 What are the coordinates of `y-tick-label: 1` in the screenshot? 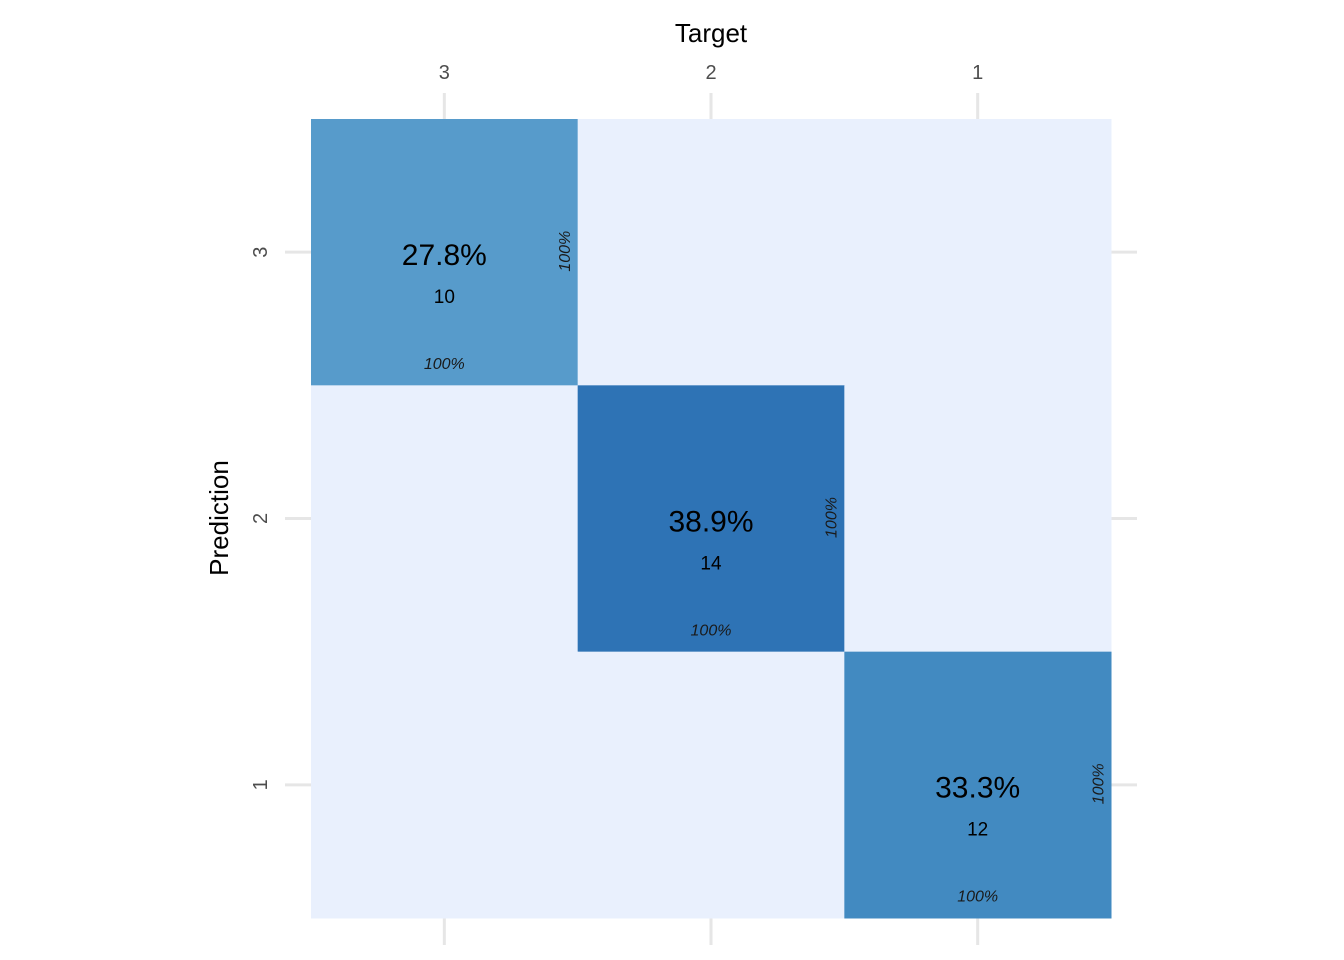 It's located at (261, 784).